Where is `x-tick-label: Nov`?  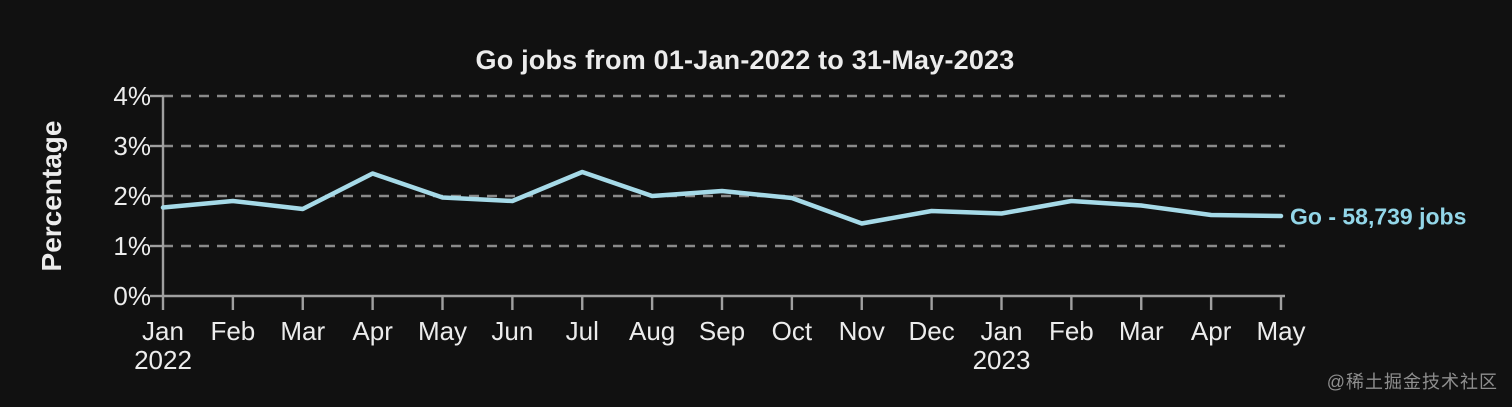 x-tick-label: Nov is located at coordinates (861, 331).